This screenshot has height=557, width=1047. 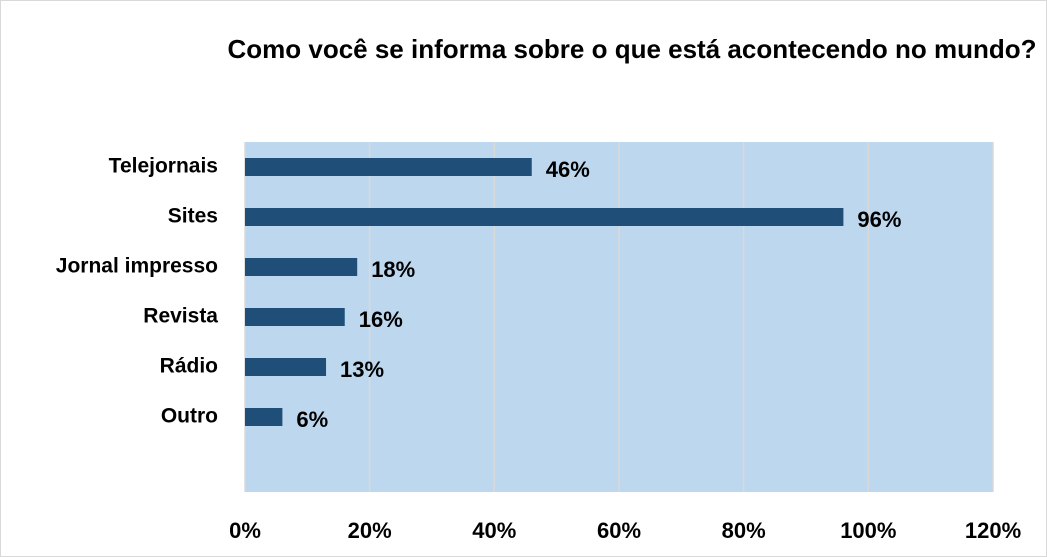 What do you see at coordinates (868, 530) in the screenshot?
I see `x-tick-label: 100%` at bounding box center [868, 530].